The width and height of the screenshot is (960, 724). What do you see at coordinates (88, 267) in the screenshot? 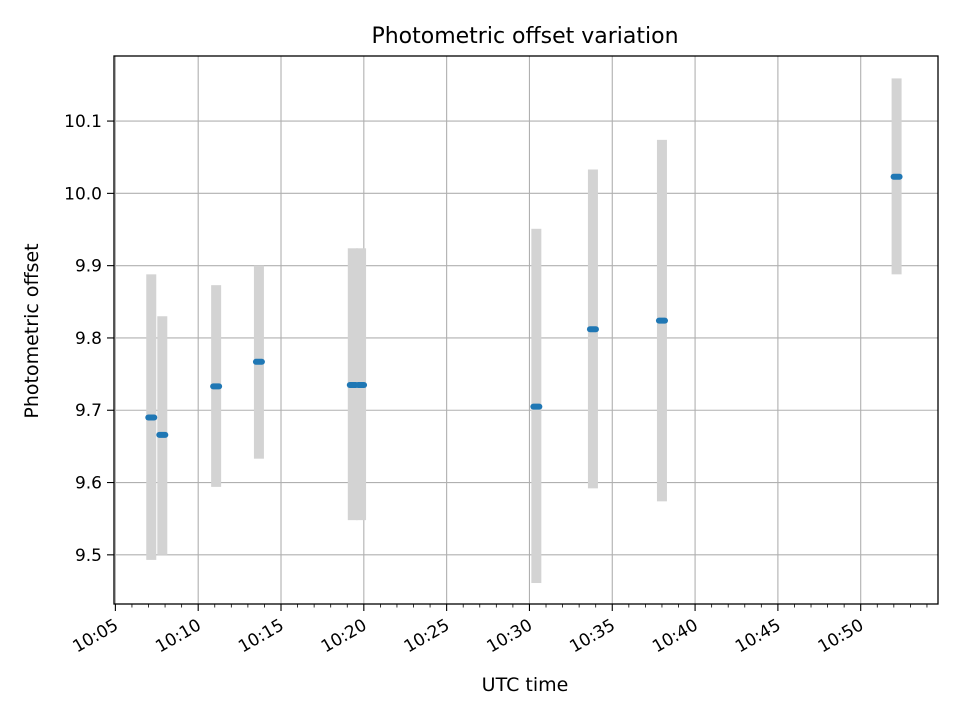
I see `y-tick-label: 9.9` at bounding box center [88, 267].